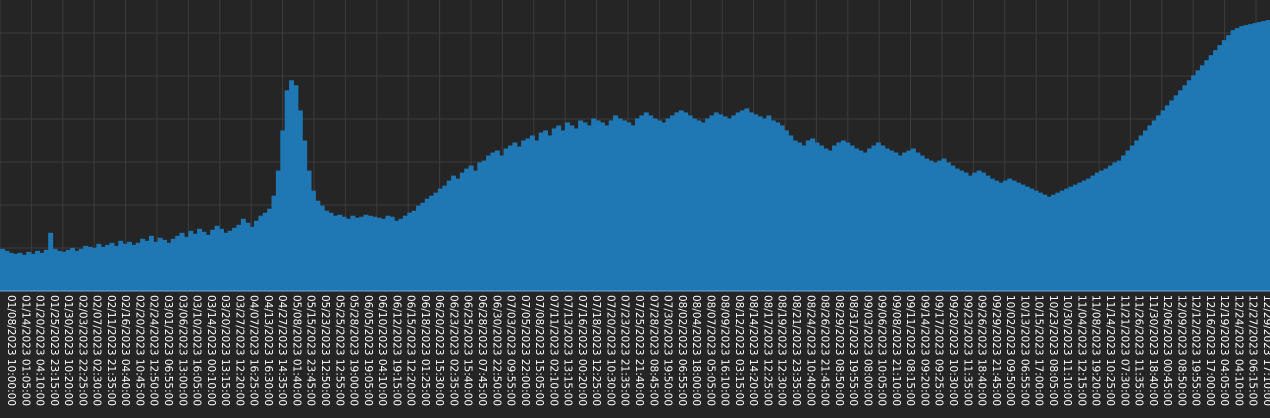  I want to click on x-tick-label: 09/03/2023 08:00:00, so click(867, 350).